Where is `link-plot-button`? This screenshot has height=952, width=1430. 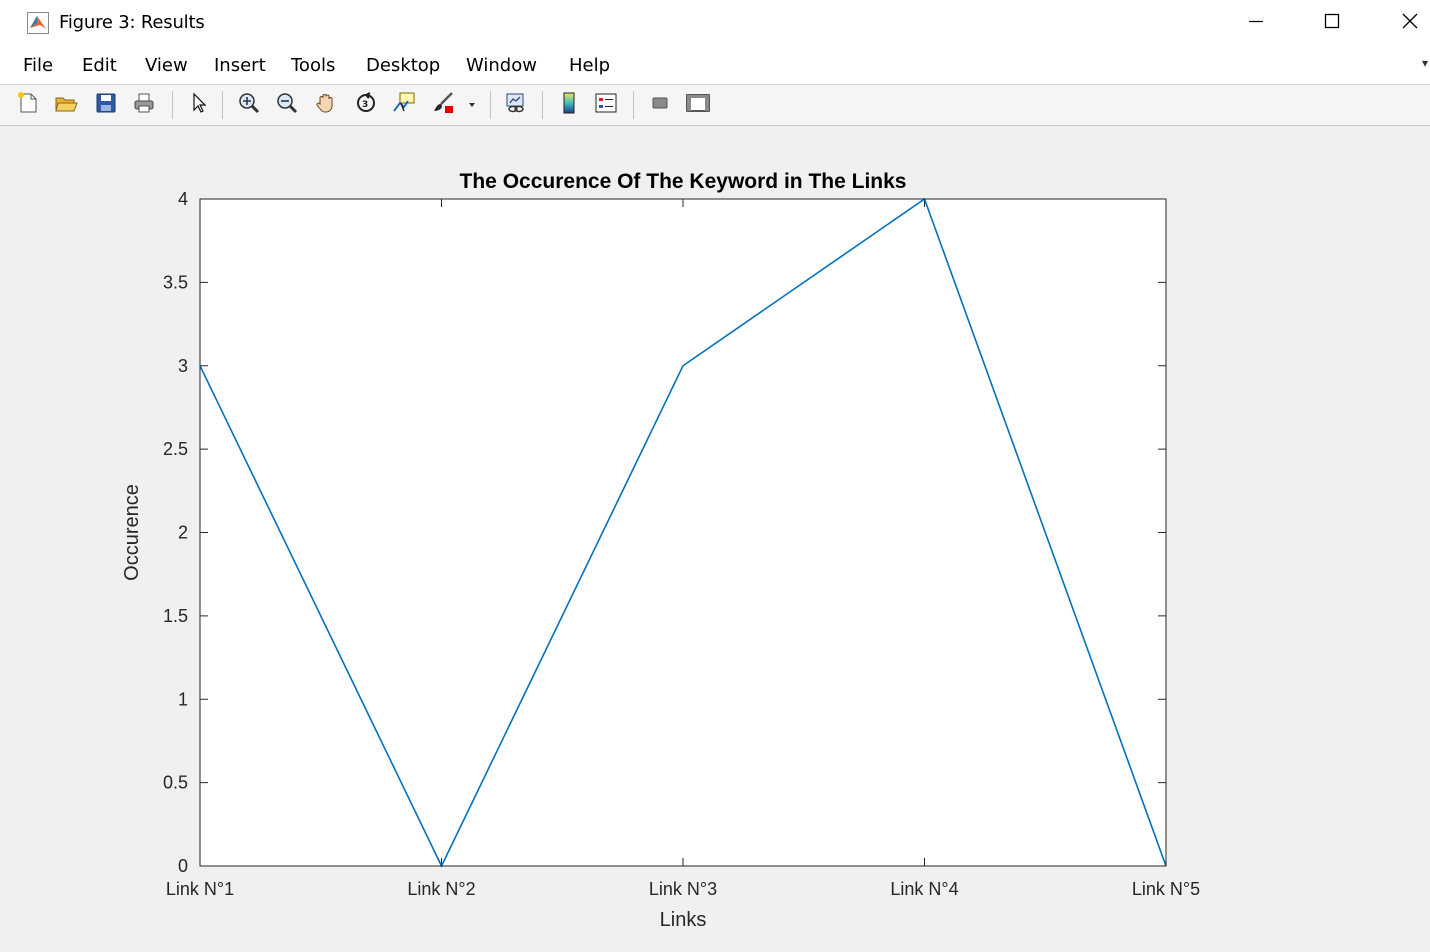
link-plot-button is located at coordinates (516, 105).